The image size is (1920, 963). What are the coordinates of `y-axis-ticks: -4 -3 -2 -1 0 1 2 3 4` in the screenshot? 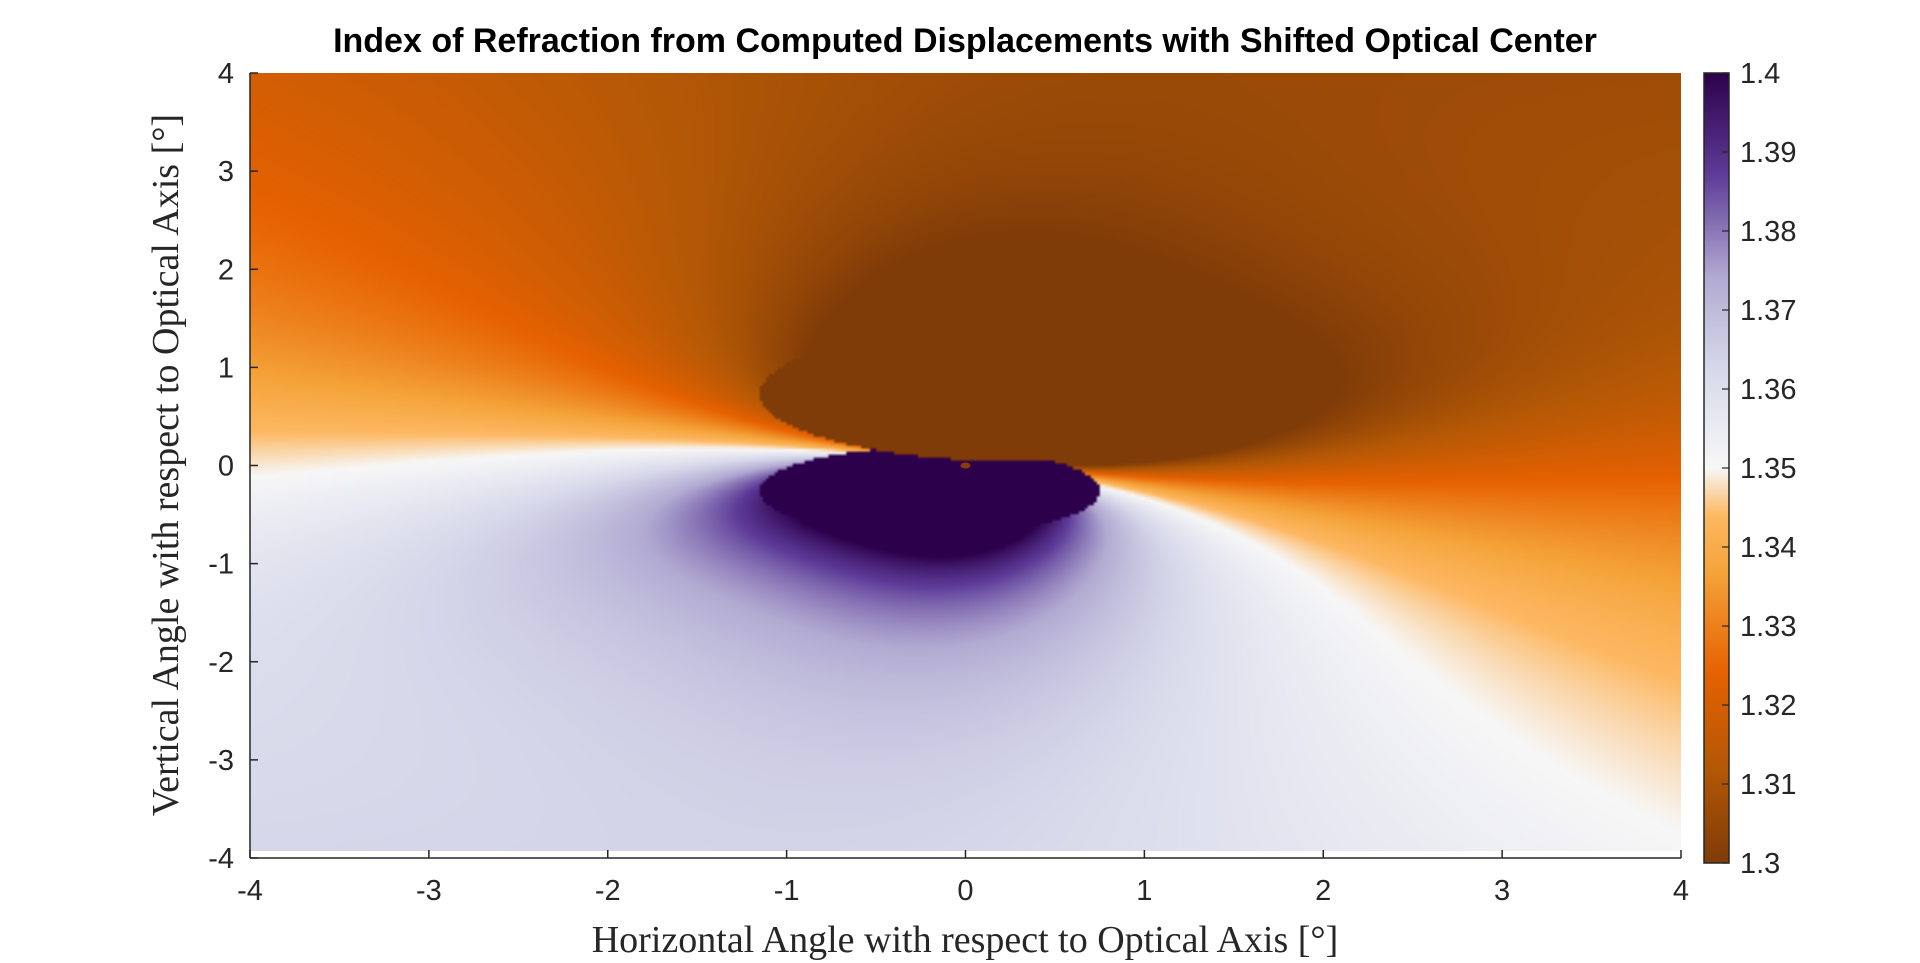 It's located at (233, 466).